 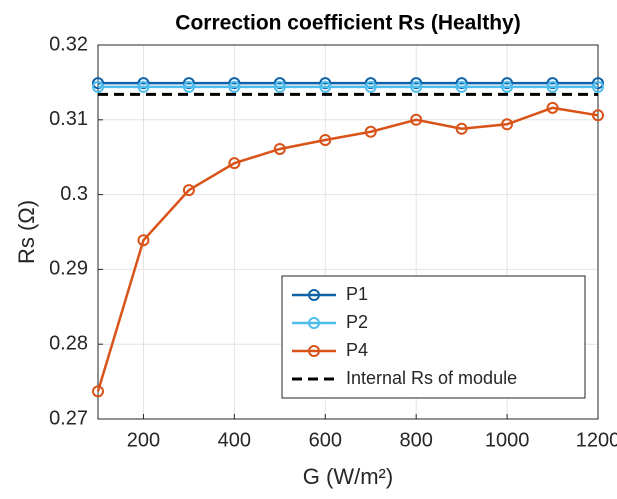 What do you see at coordinates (68, 269) in the screenshot?
I see `y-tick-label: 0.29` at bounding box center [68, 269].